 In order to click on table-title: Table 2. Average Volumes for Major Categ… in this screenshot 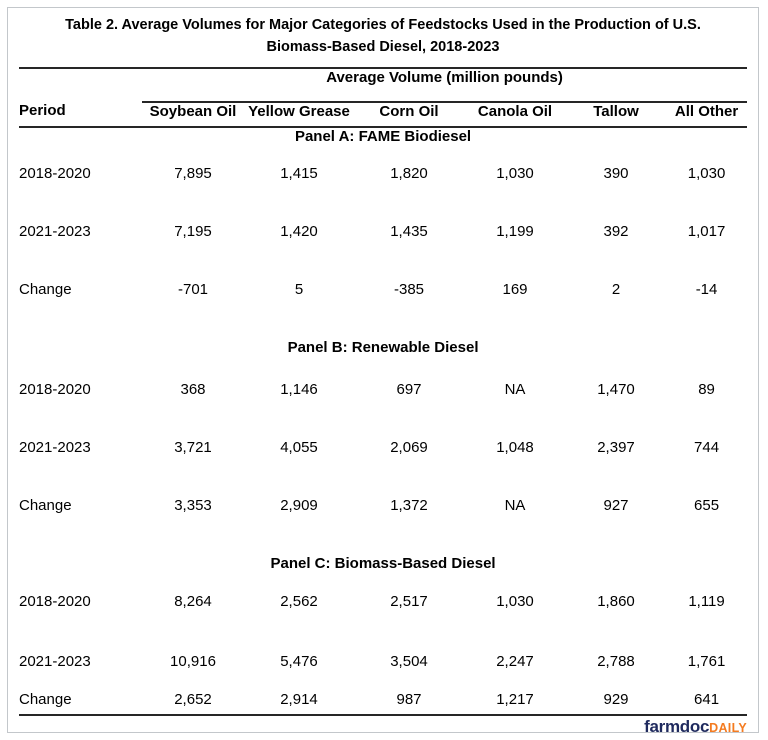, I will do `click(383, 36)`.